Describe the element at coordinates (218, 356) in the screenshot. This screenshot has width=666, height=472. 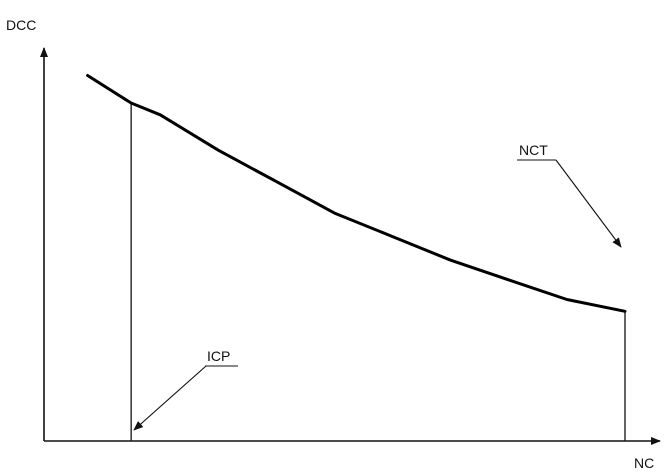
I see `icp-label: ICP` at that location.